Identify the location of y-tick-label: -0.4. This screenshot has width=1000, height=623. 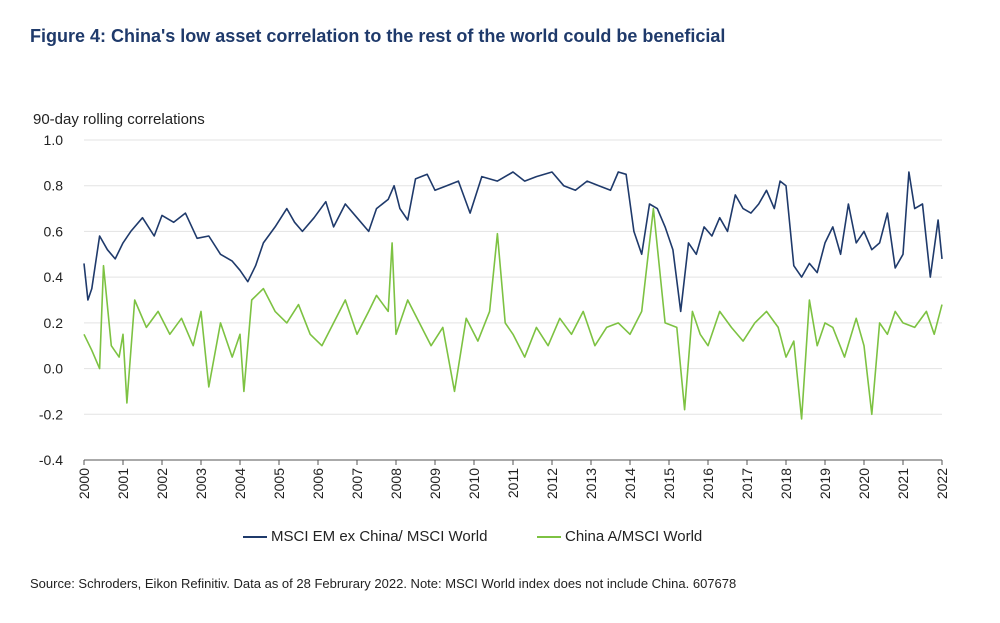
(51, 460).